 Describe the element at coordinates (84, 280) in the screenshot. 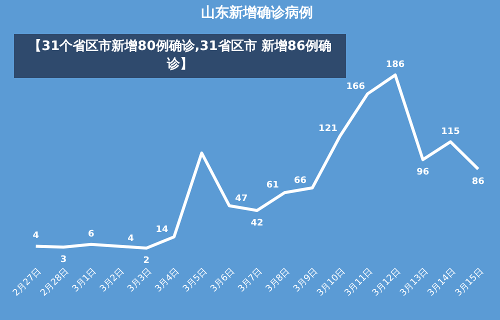

I see `x-tick-label: 3月1日` at that location.